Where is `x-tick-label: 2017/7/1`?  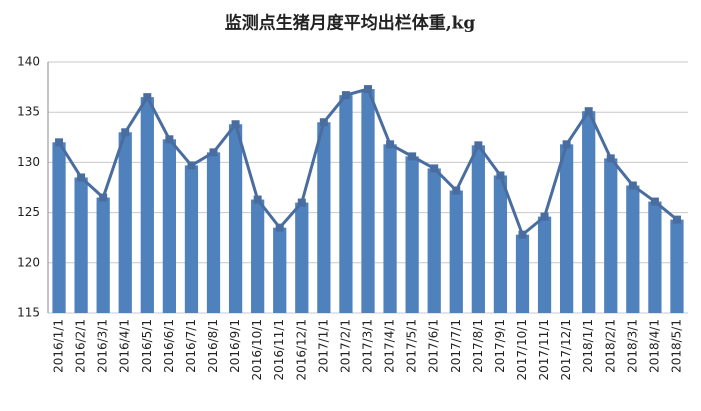 x-tick-label: 2017/7/1 is located at coordinates (456, 346).